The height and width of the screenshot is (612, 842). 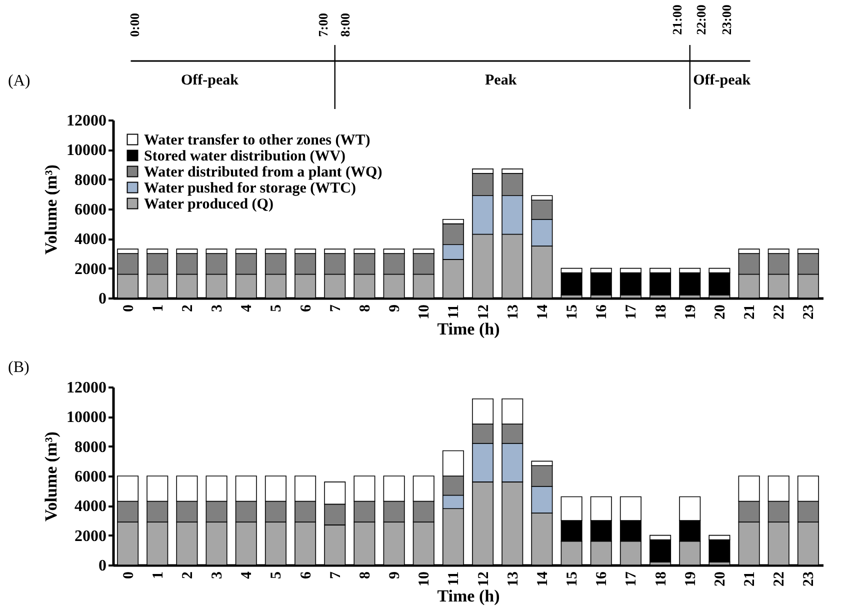 I want to click on text: 21:00, so click(x=676, y=19).